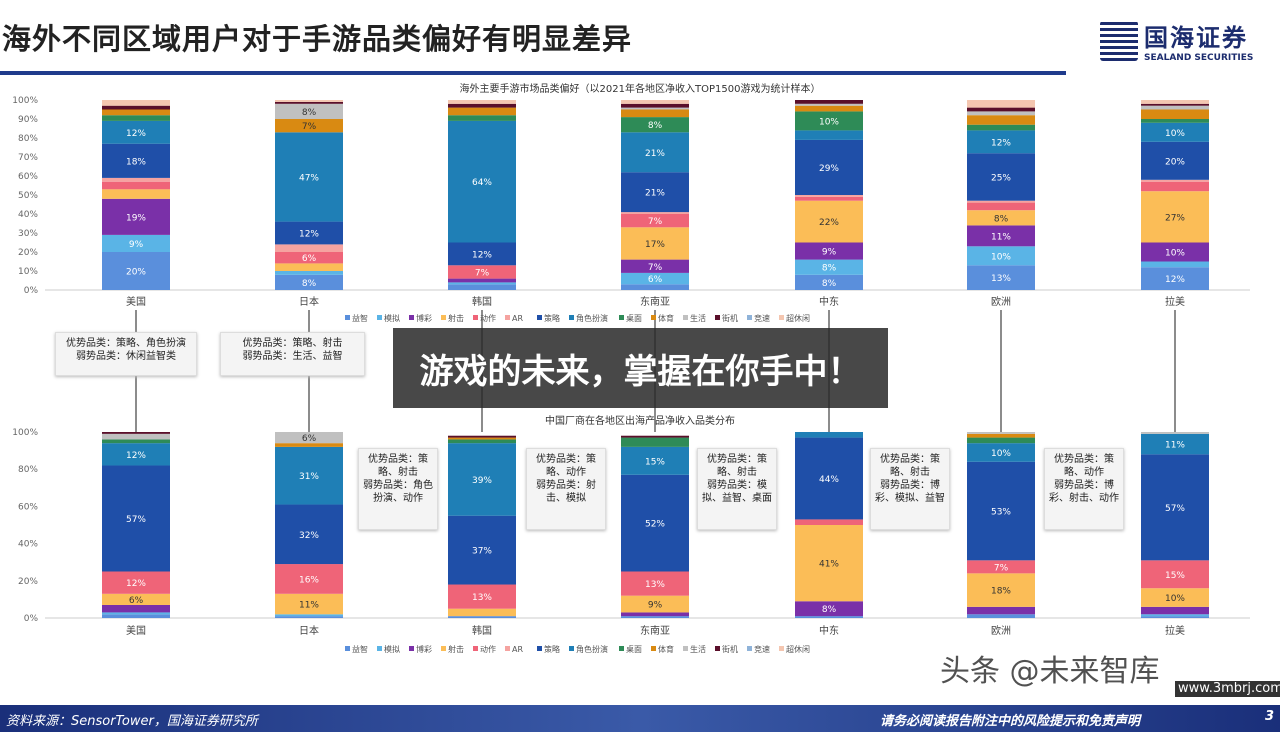 The image size is (1280, 732). I want to click on data-label: 9%, so click(655, 606).